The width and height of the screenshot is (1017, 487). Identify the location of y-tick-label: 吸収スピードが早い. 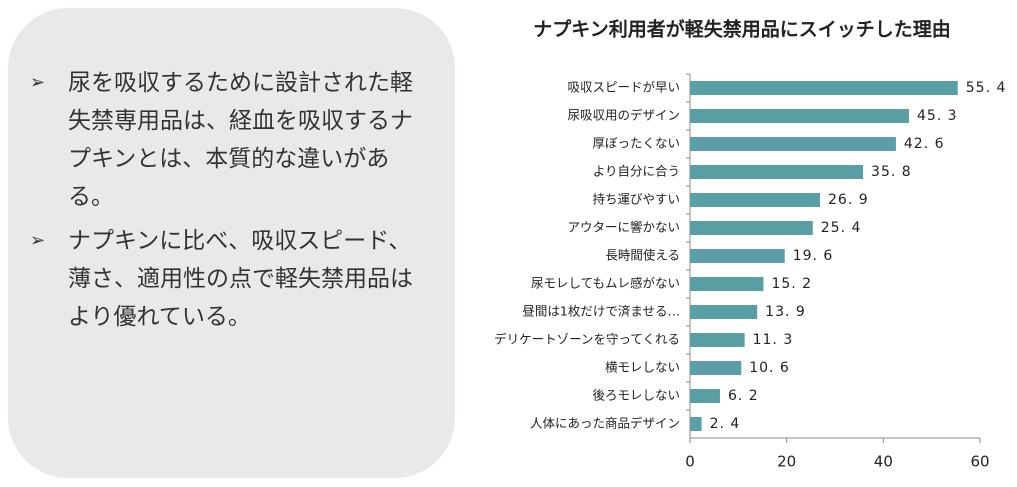
(623, 87).